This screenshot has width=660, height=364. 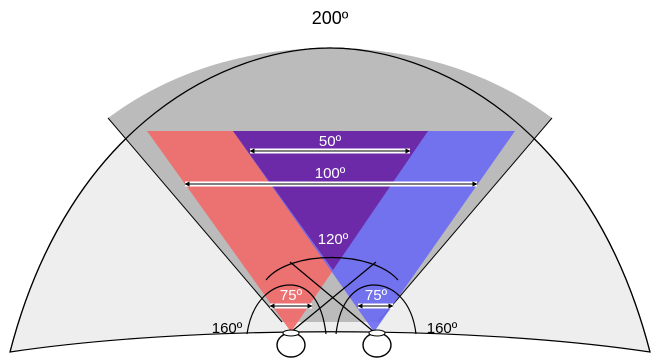 What do you see at coordinates (291, 333) in the screenshot?
I see `left-pupil` at bounding box center [291, 333].